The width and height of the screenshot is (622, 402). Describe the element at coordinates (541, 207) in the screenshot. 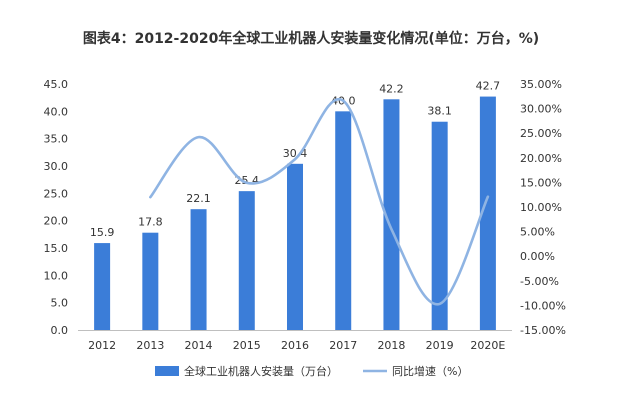

I see `y-right-tick-label: 10.00%` at that location.